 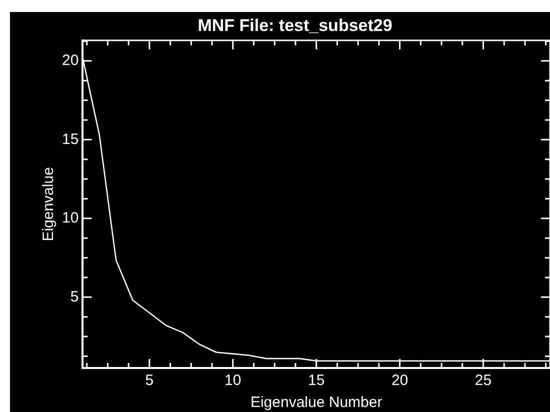 I want to click on y-axis-title: Eigenvalue, so click(x=49, y=204).